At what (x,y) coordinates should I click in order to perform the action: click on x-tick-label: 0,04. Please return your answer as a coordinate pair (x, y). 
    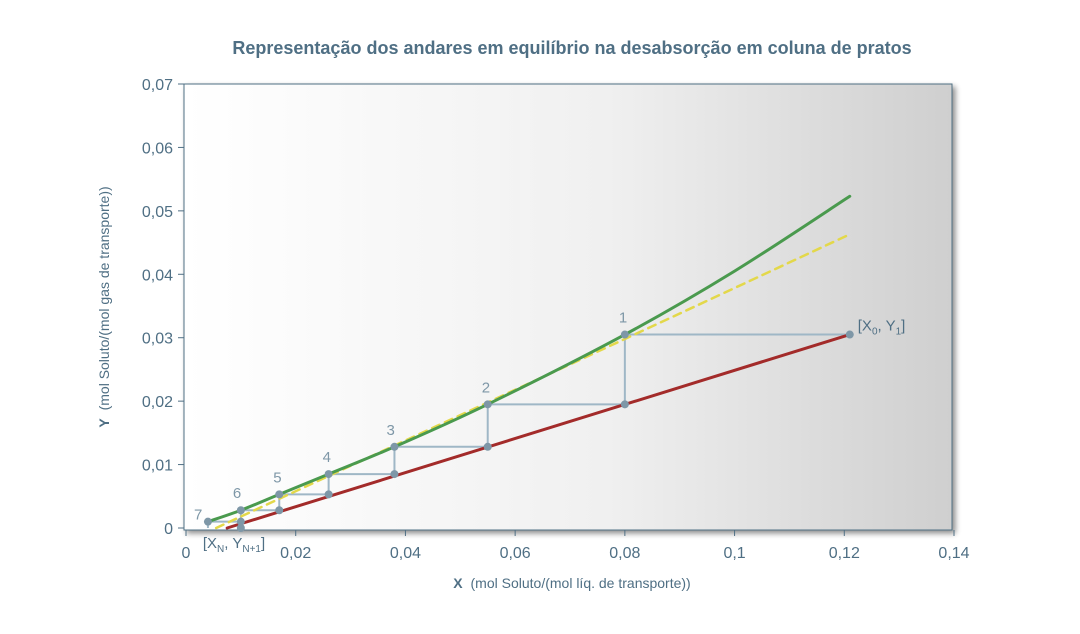
    Looking at the image, I should click on (405, 553).